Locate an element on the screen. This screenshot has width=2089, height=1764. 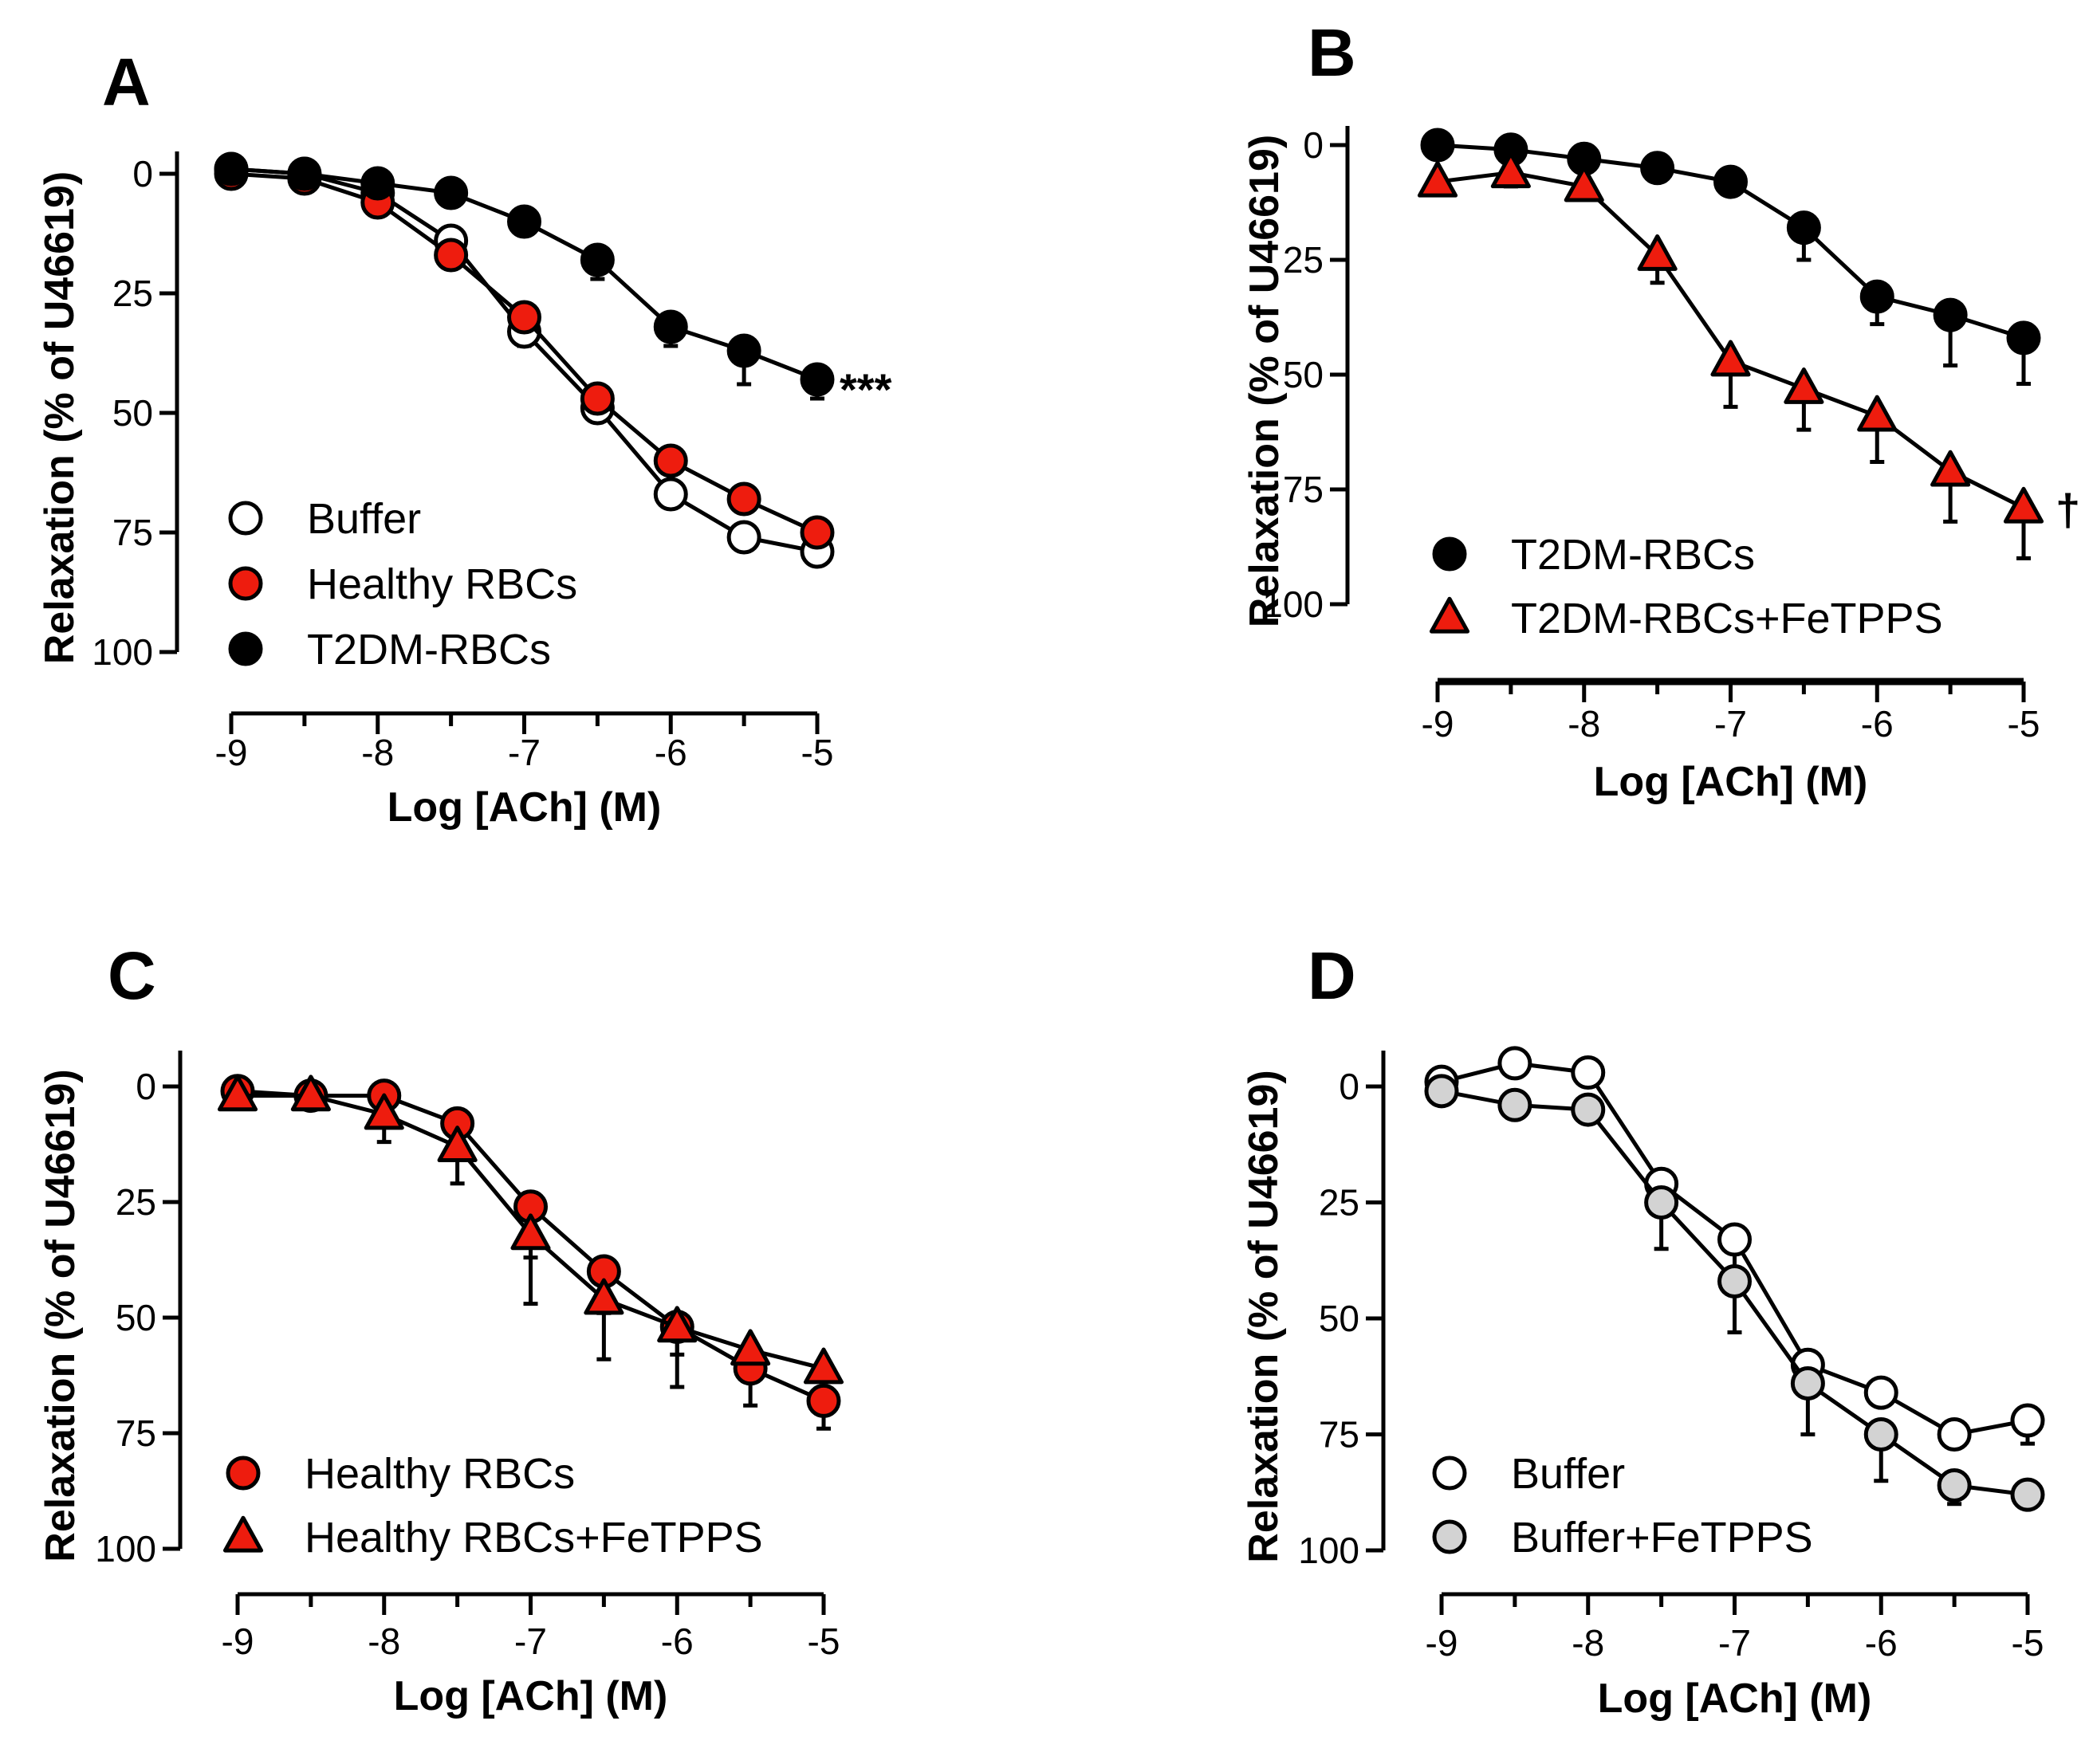
legend-item: T2DM-RBCs is located at coordinates (389, 650).